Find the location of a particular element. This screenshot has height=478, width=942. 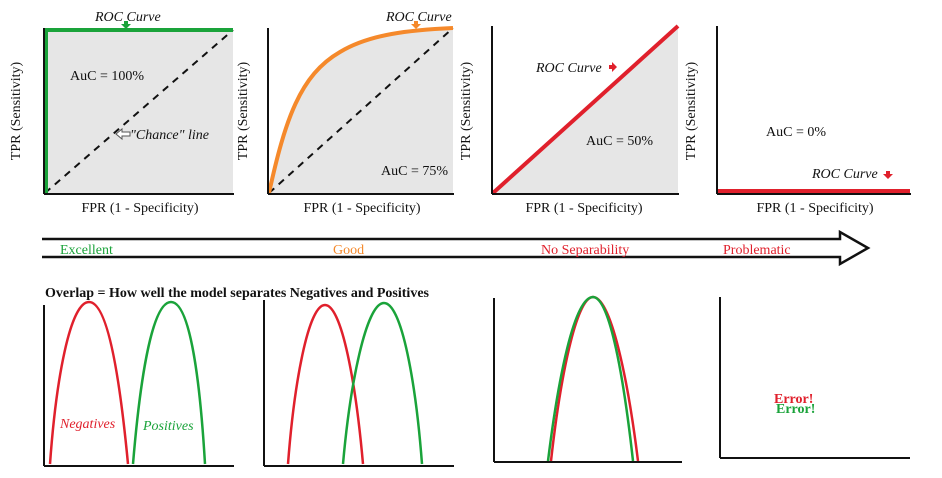

distribution-panel-4: Error! Error! is located at coordinates (814, 378).